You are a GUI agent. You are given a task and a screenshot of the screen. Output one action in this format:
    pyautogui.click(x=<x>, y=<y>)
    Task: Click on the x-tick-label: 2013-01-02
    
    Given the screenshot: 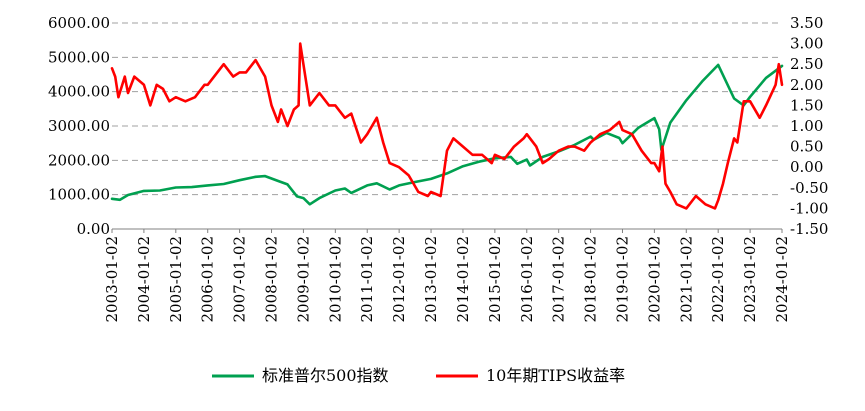 What is the action you would take?
    pyautogui.click(x=431, y=279)
    